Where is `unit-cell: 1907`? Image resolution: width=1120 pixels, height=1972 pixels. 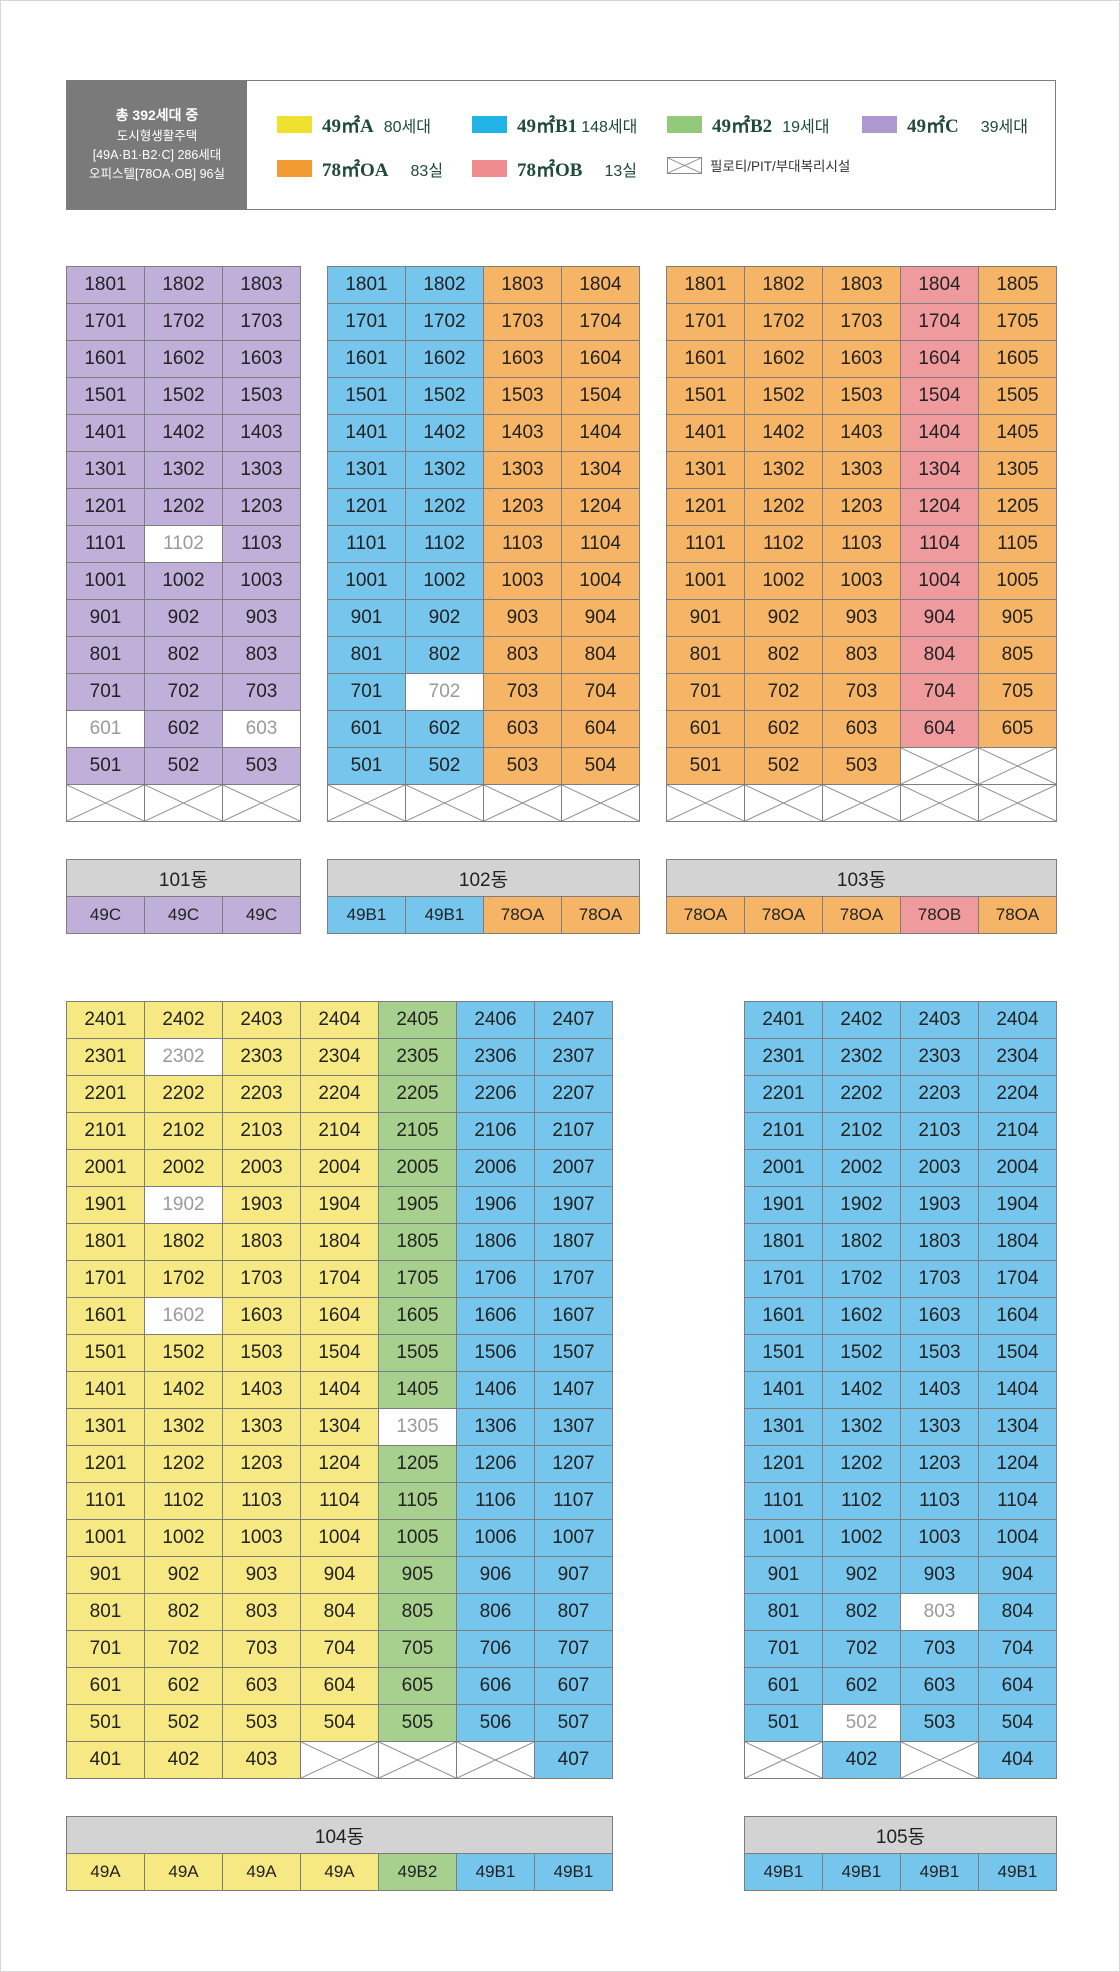 unit-cell: 1907 is located at coordinates (573, 1205).